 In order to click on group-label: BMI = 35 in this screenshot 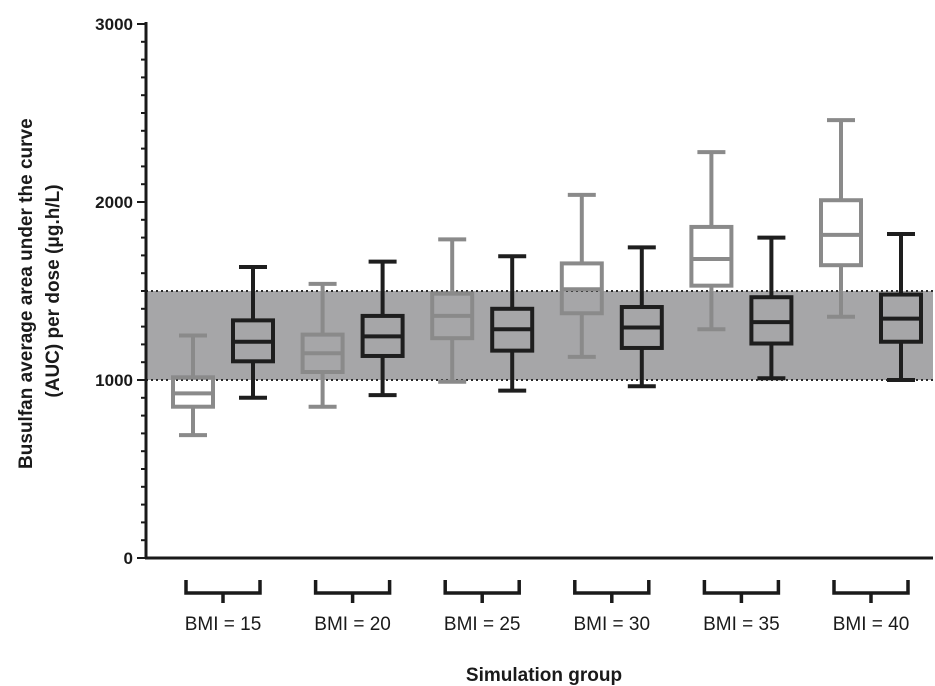, I will do `click(741, 624)`.